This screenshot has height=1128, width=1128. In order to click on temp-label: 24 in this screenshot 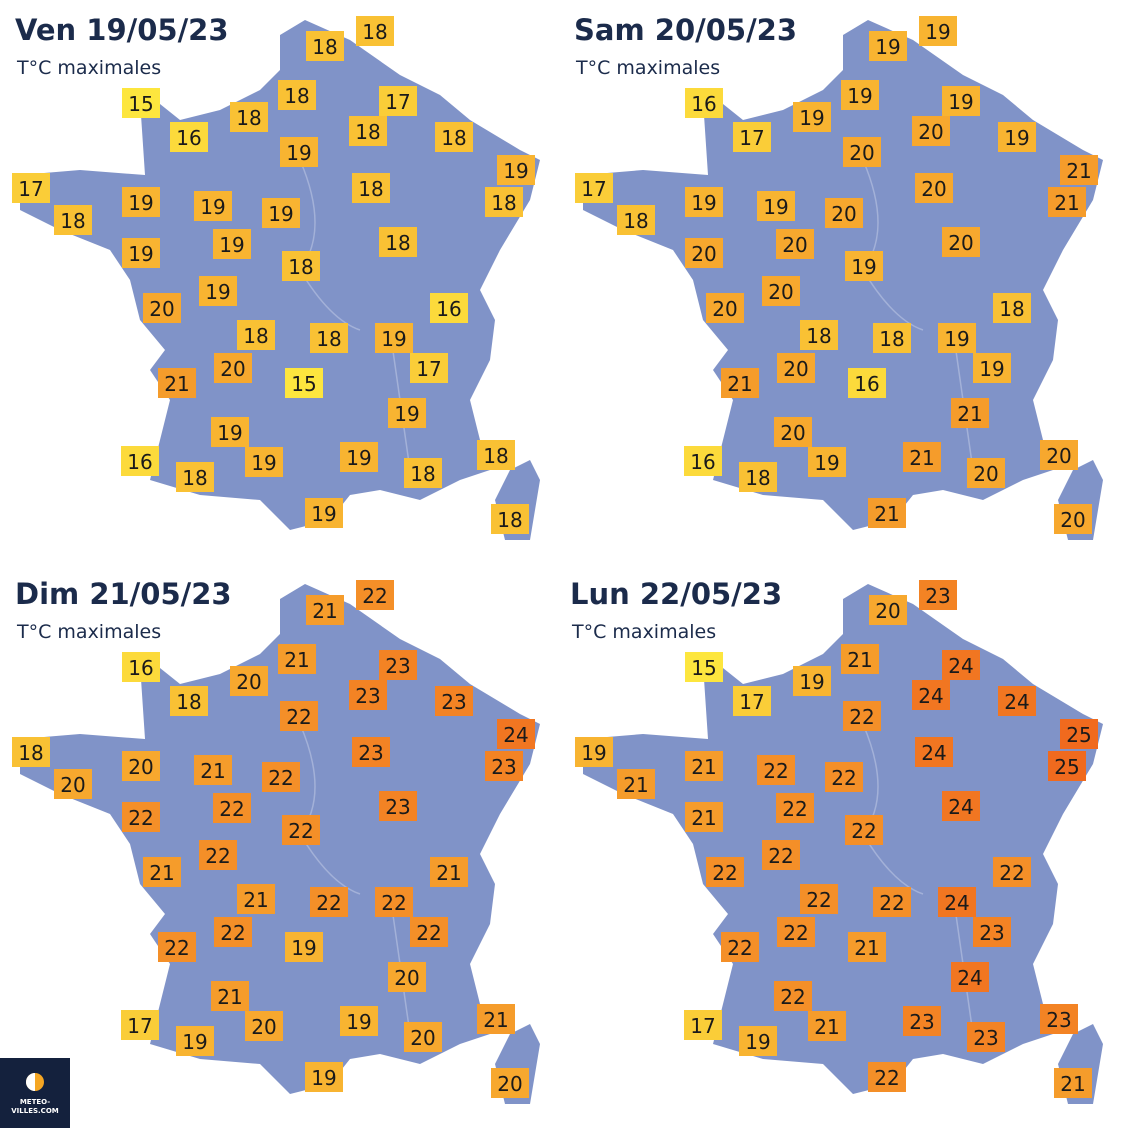, I will do `click(515, 735)`.